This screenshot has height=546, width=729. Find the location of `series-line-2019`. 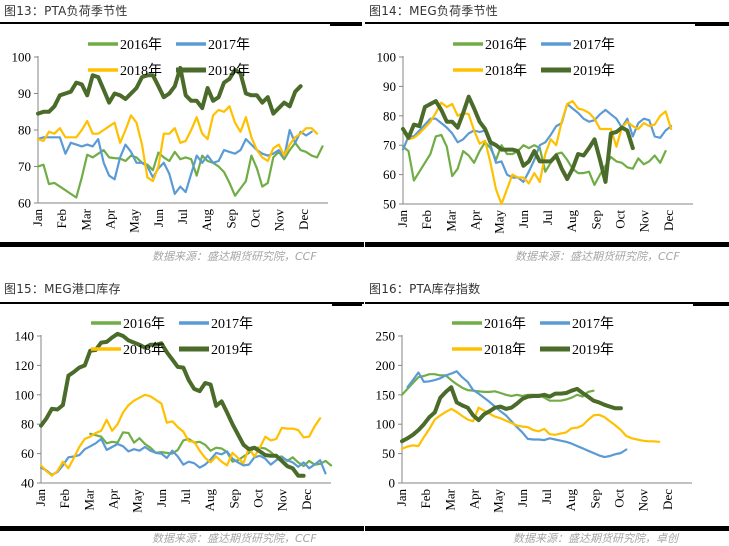

series-line-2019 is located at coordinates (169, 90).